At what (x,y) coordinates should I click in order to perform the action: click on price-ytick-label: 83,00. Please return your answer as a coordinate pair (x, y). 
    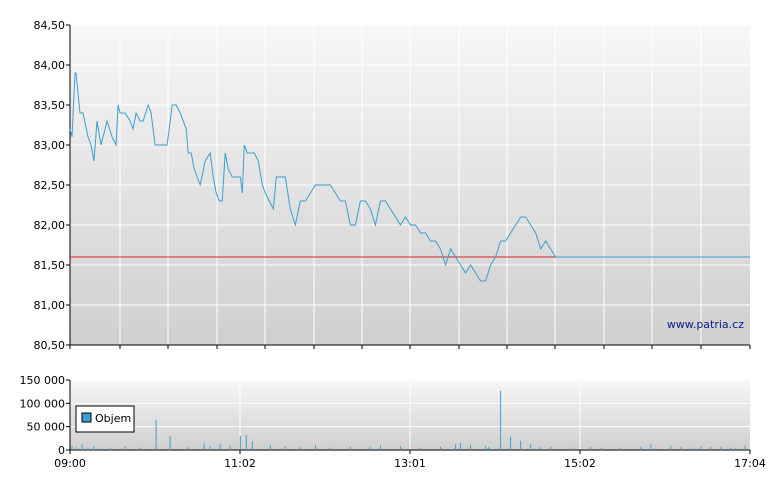
    Looking at the image, I should click on (50, 145).